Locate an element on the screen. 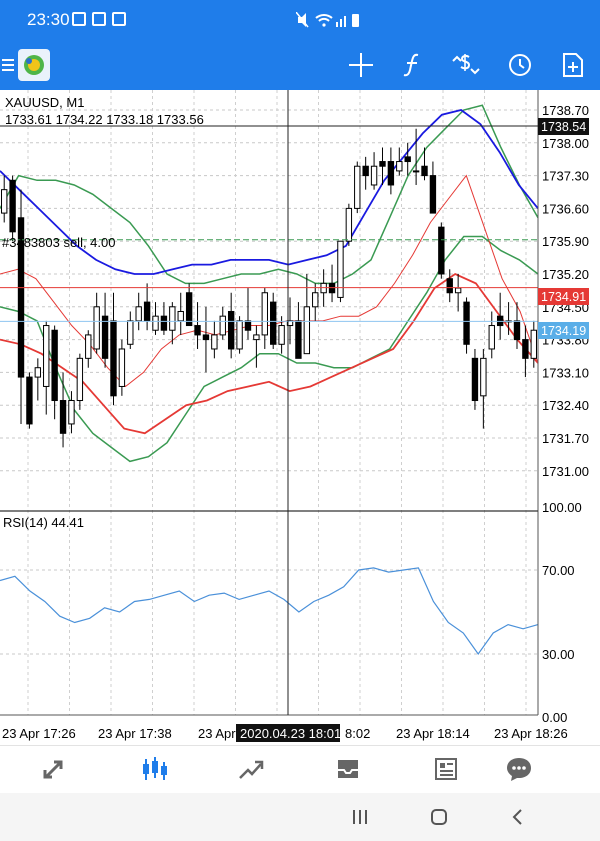  system-navigation is located at coordinates (300, 817).